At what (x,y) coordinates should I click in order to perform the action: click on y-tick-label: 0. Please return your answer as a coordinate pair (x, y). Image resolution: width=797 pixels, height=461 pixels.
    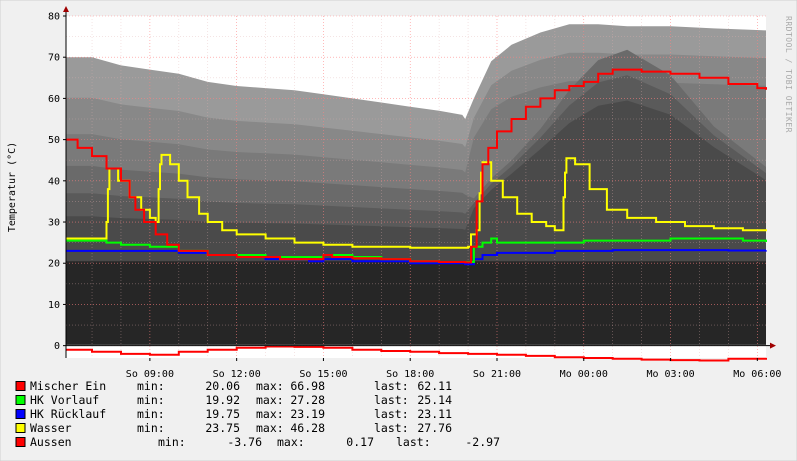
    Looking at the image, I should click on (57, 346).